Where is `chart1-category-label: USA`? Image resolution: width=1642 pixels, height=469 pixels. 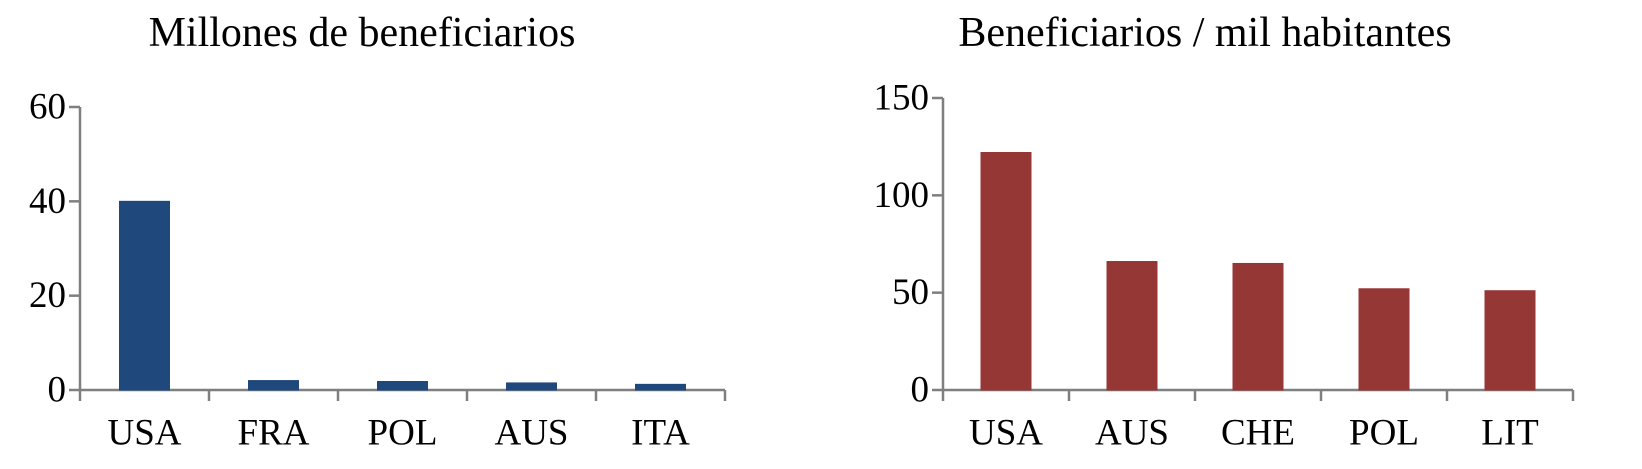
chart1-category-label: USA is located at coordinates (144, 433).